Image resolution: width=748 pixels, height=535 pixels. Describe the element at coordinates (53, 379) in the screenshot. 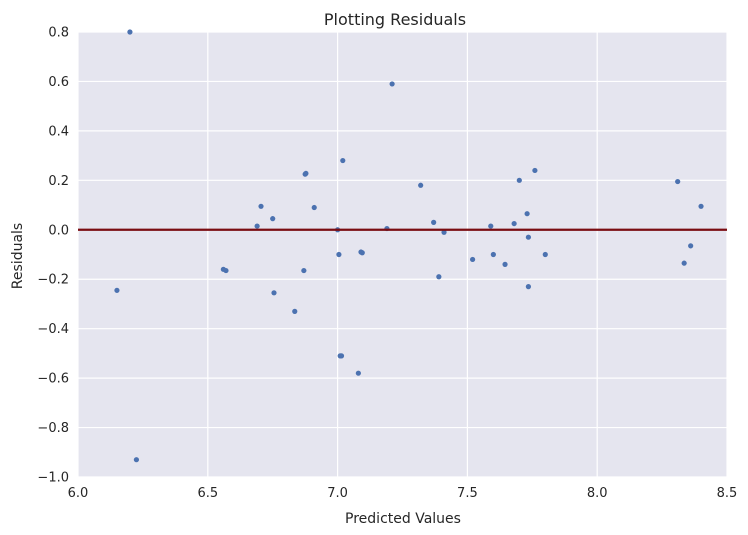

I see `y-tick-label: −0.6` at that location.